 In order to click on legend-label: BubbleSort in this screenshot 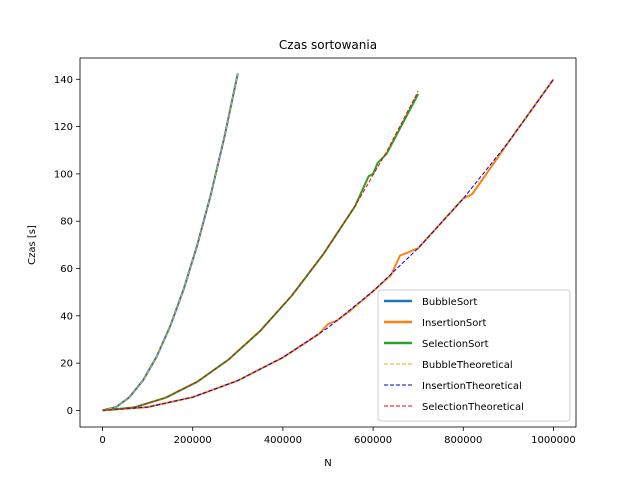, I will do `click(449, 302)`.